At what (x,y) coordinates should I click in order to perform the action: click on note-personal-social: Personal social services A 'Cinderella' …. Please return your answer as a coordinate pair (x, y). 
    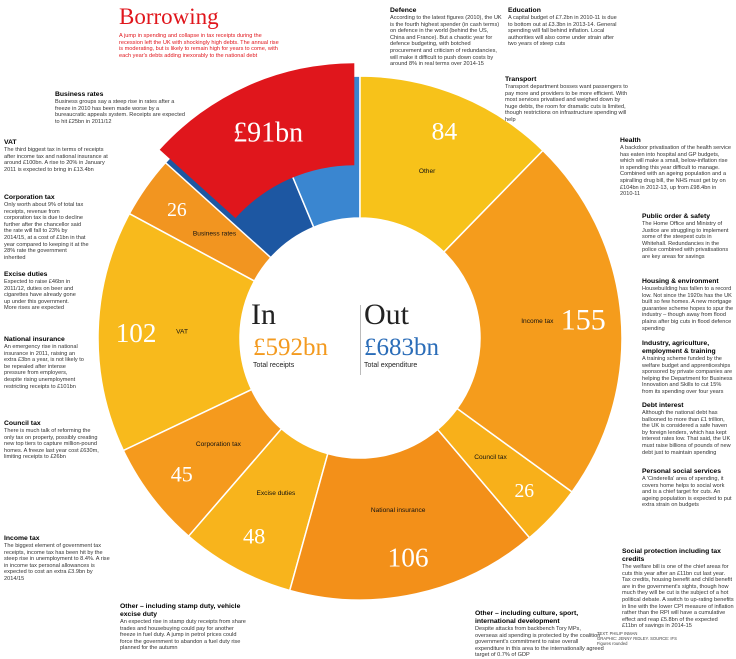
    Looking at the image, I should click on (688, 488).